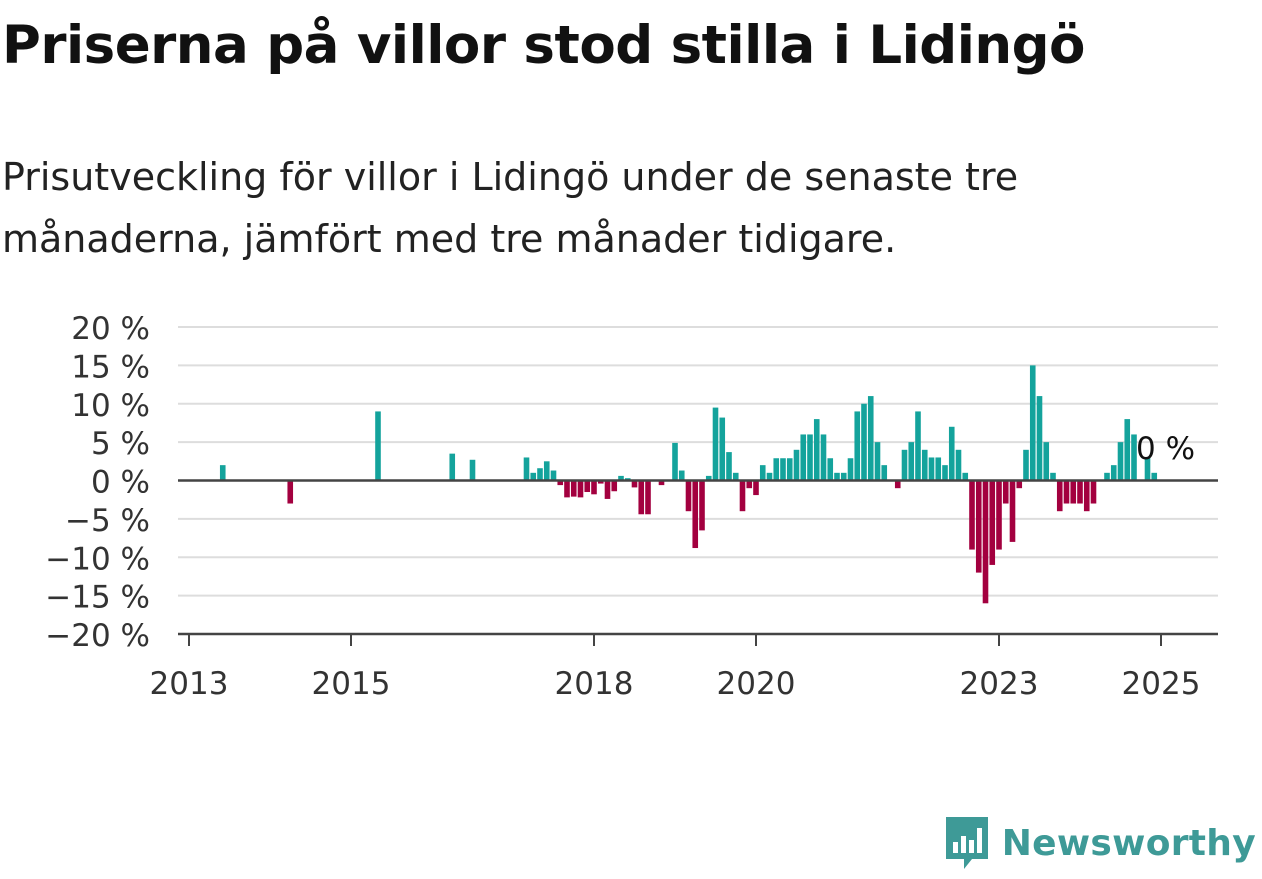  What do you see at coordinates (97, 559) in the screenshot?
I see `y-tick-label: −10 %` at bounding box center [97, 559].